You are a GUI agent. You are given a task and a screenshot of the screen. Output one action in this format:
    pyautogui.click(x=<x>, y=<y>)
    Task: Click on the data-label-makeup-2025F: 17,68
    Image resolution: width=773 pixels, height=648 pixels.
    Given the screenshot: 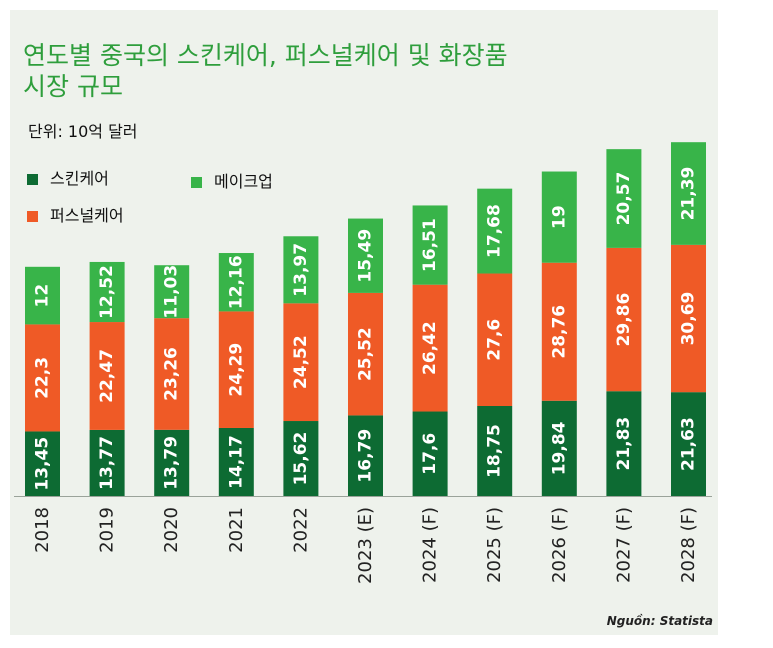 What is the action you would take?
    pyautogui.click(x=495, y=231)
    